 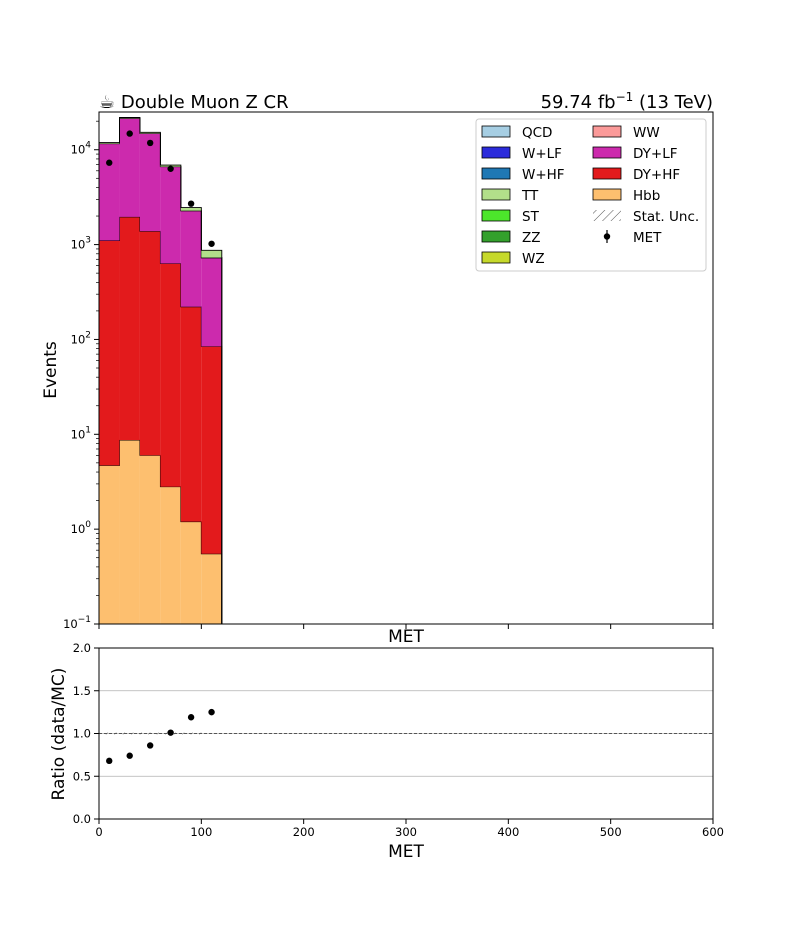 I want to click on chart-title: ☕ Double Muon Z CR, so click(x=194, y=102).